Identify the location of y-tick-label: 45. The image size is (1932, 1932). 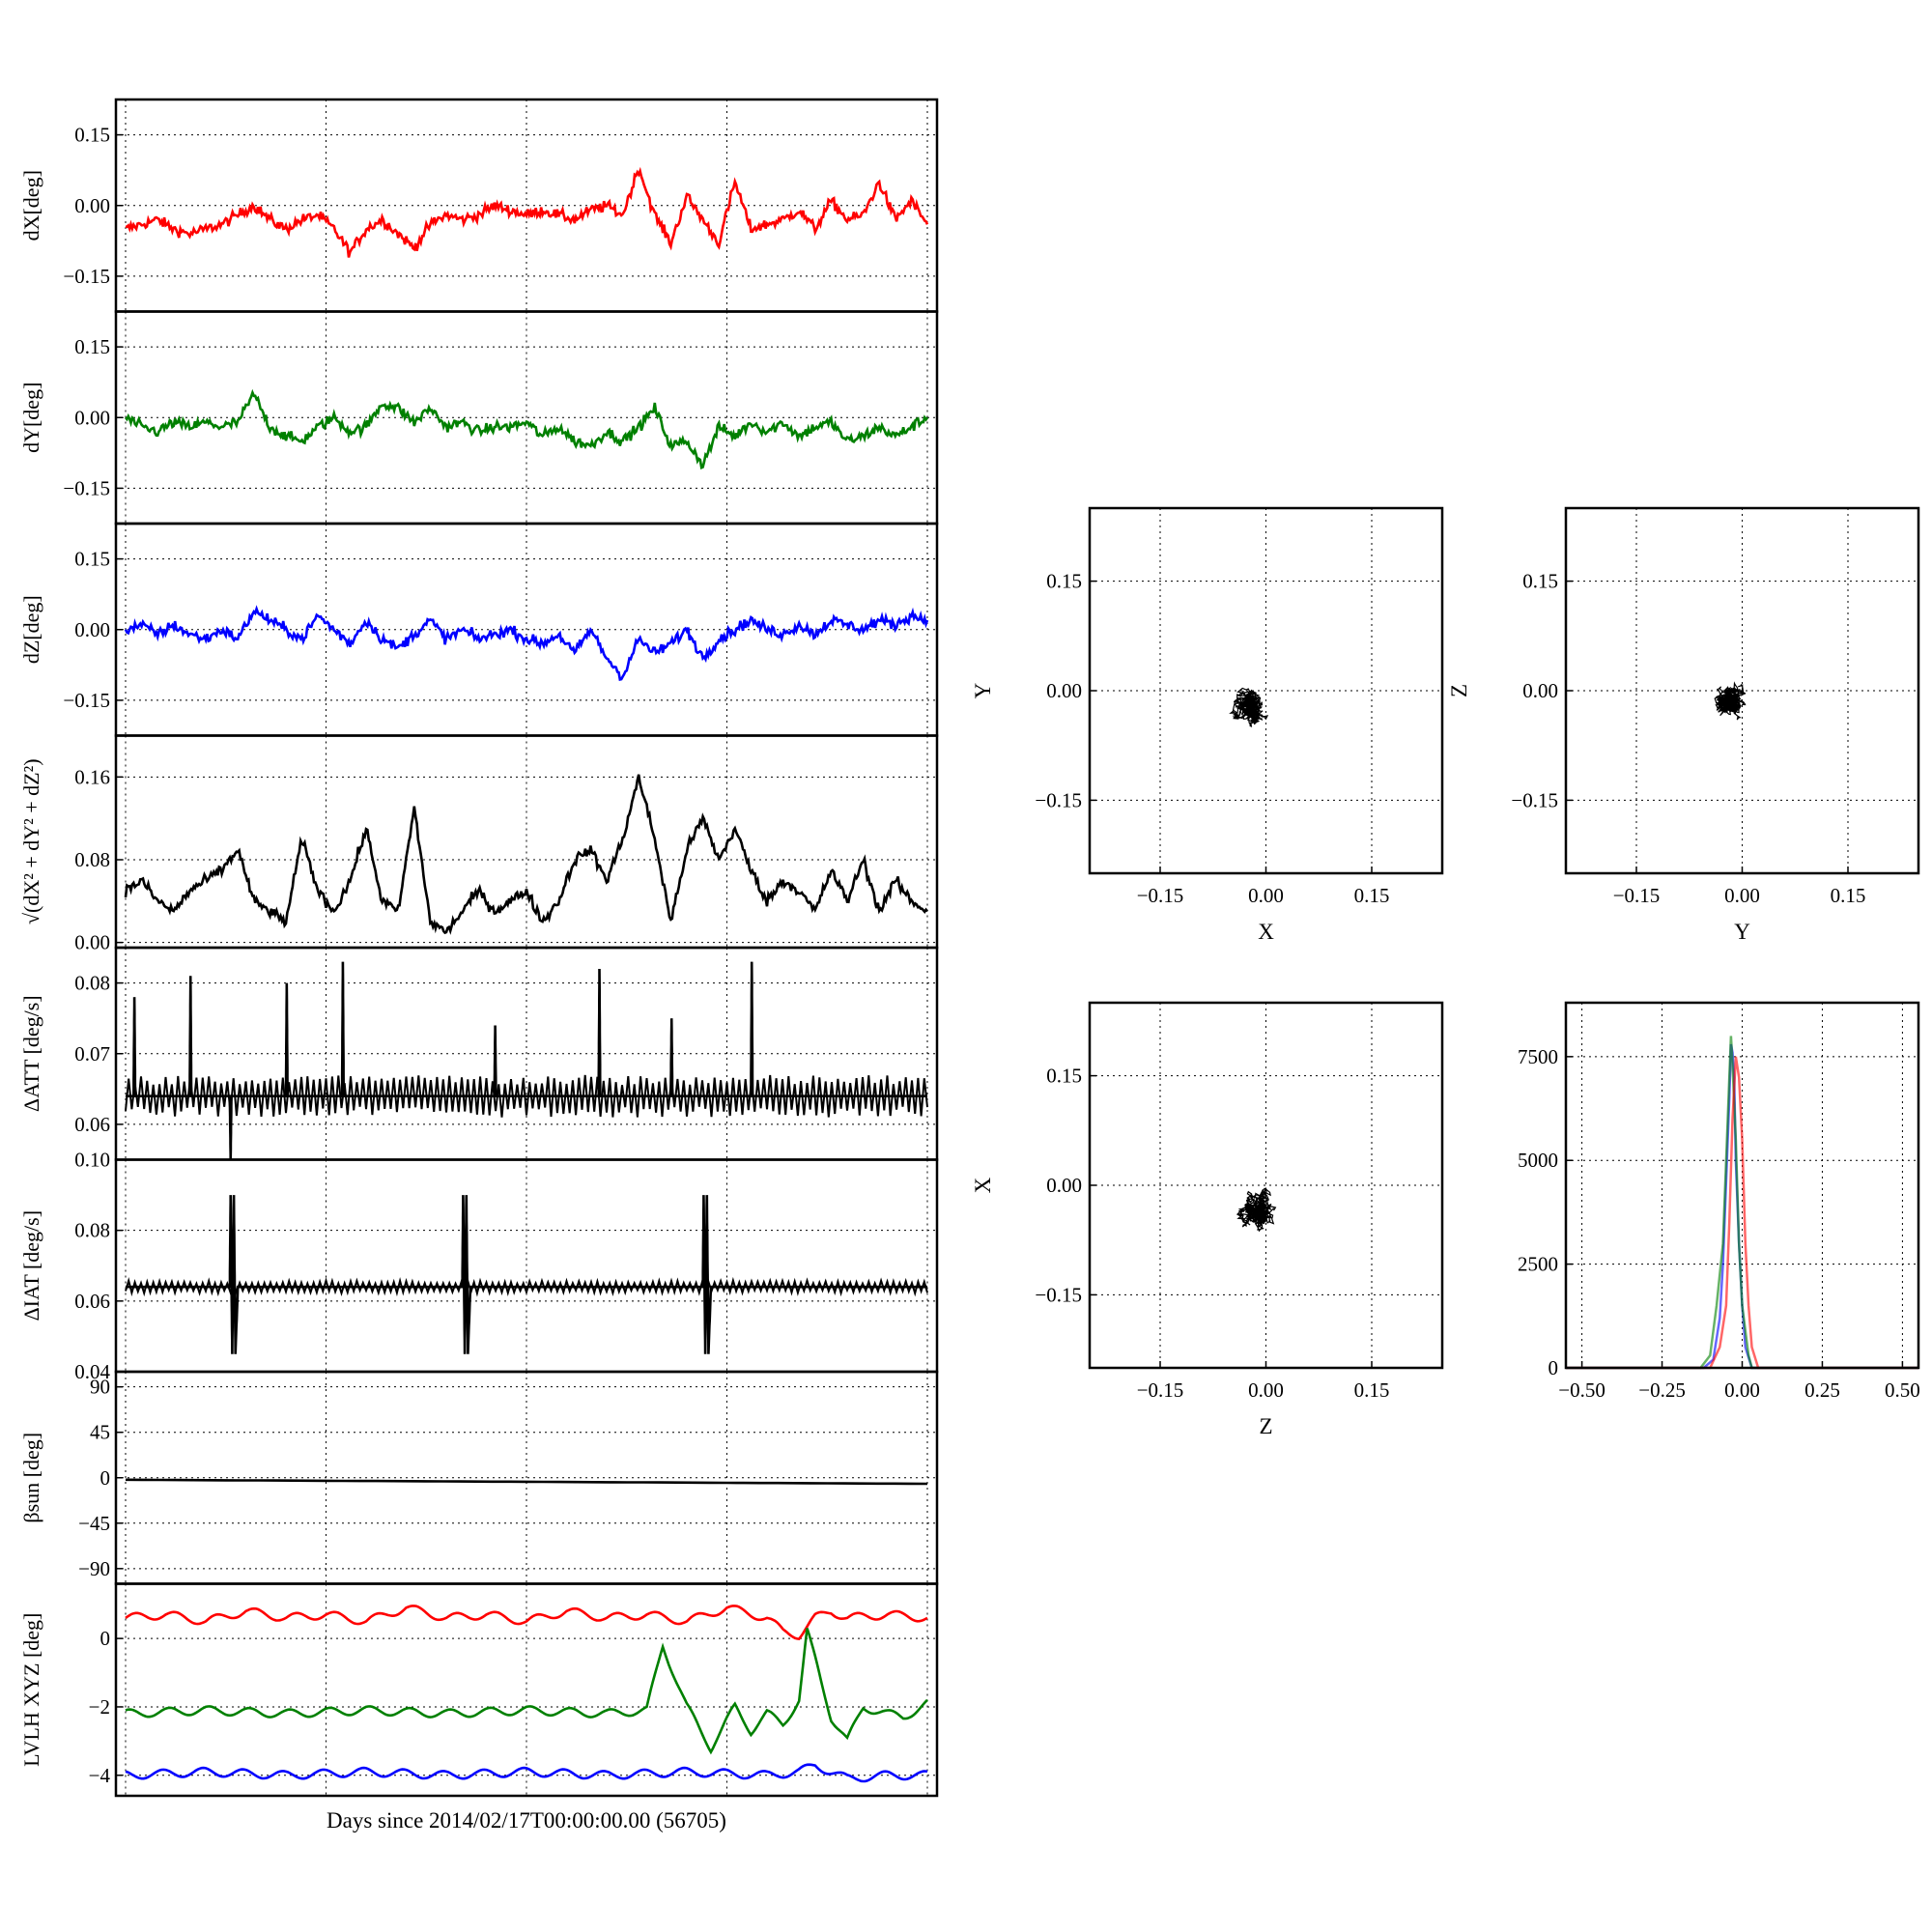
(100, 1432).